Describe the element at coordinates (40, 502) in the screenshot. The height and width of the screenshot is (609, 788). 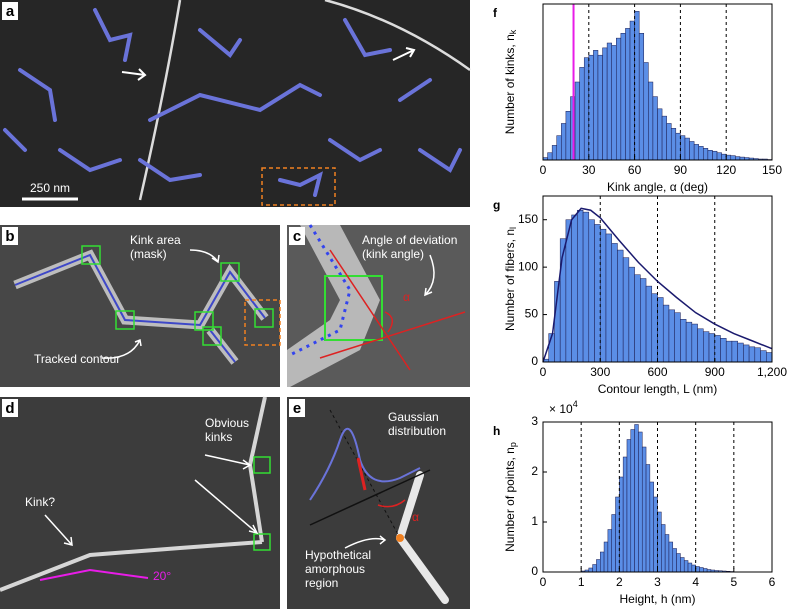
I see `annotation: Kink?` at that location.